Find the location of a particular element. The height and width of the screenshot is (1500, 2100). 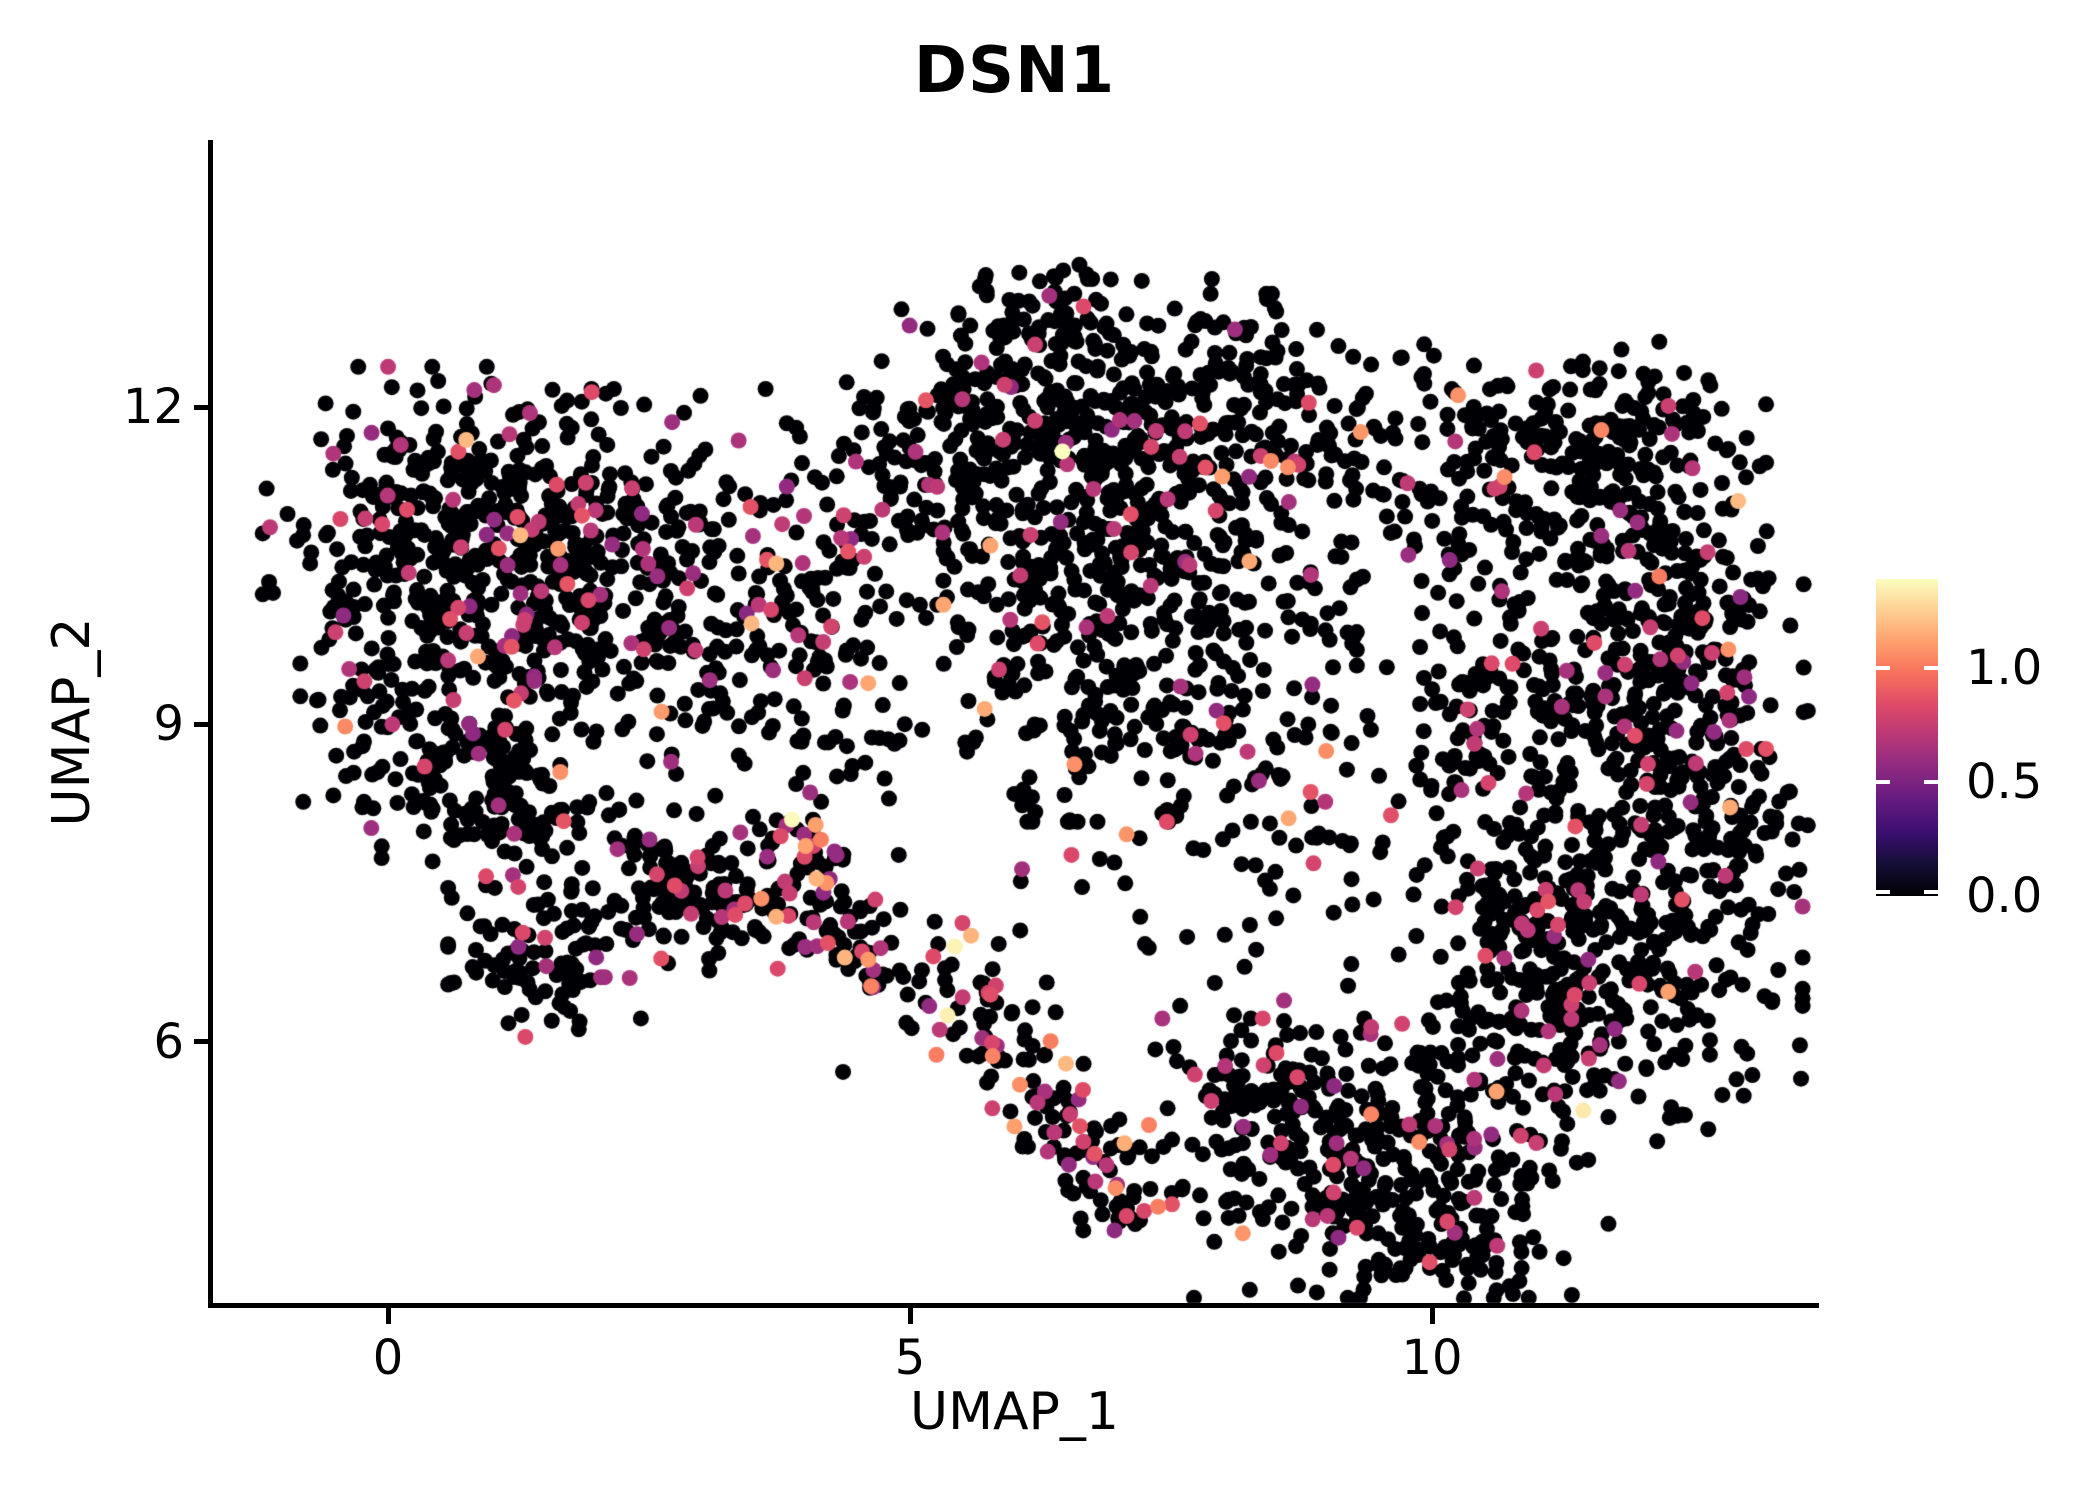

x-tick-label: 0 is located at coordinates (388, 1358).